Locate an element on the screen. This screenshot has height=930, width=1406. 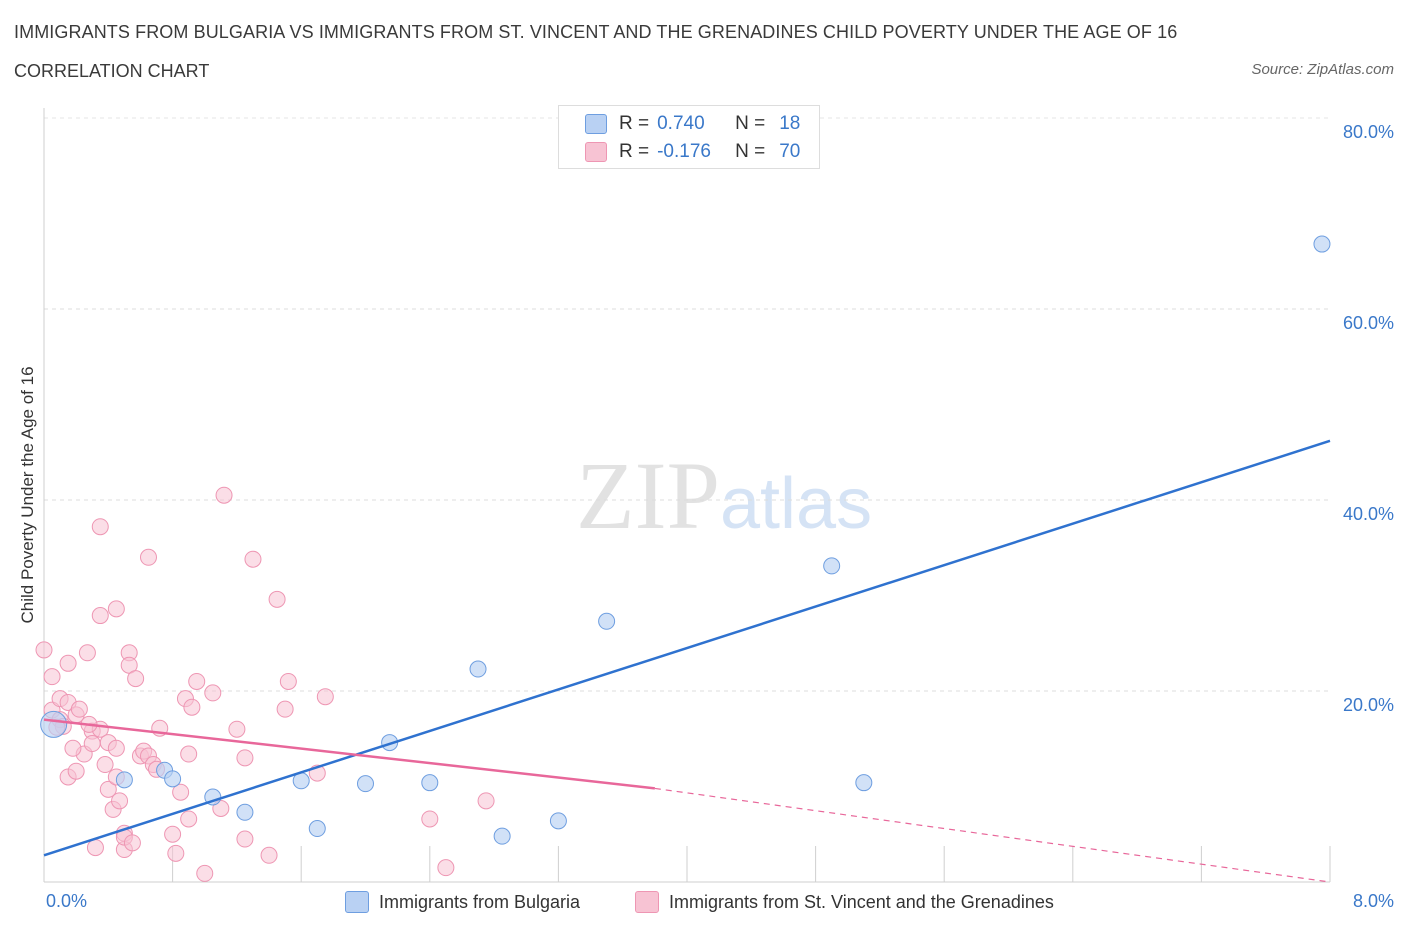
legend-n-value: 70 is located at coordinates (790, 151).